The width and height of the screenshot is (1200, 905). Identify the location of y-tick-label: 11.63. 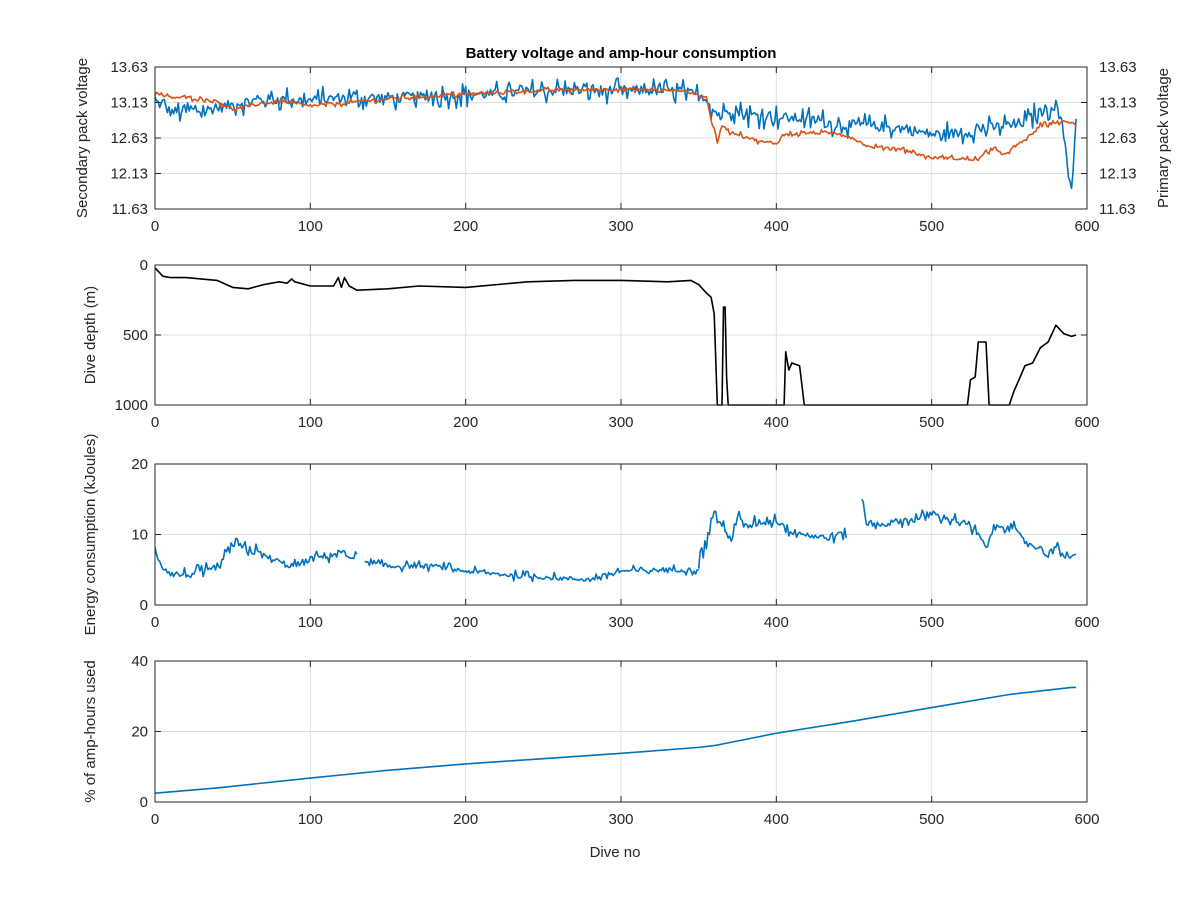
(130, 209).